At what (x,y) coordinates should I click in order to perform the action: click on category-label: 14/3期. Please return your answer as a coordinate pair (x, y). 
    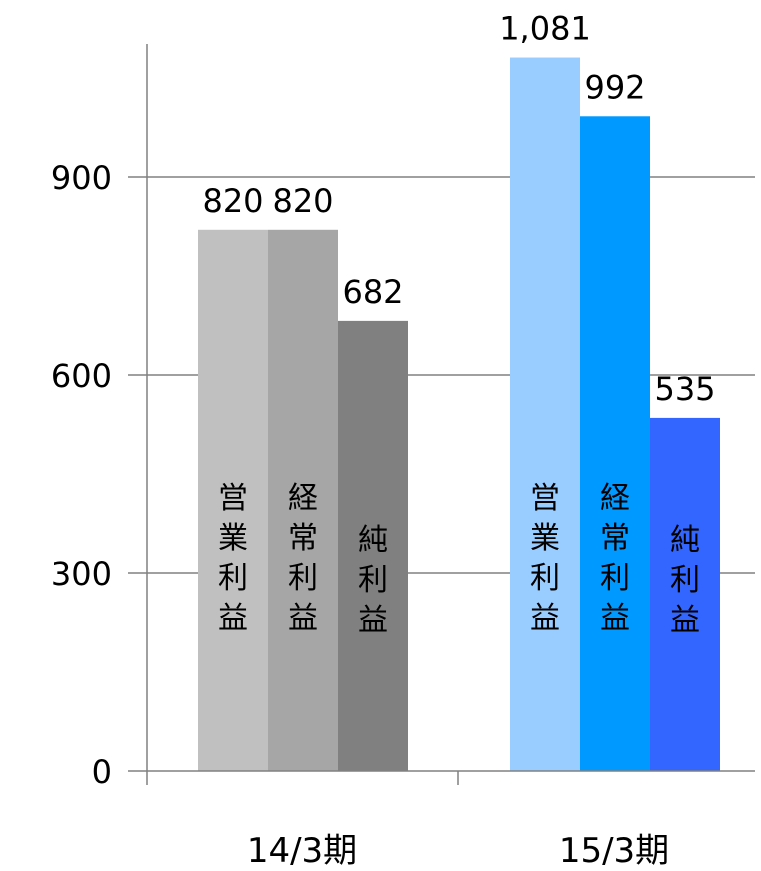
    Looking at the image, I should click on (302, 851).